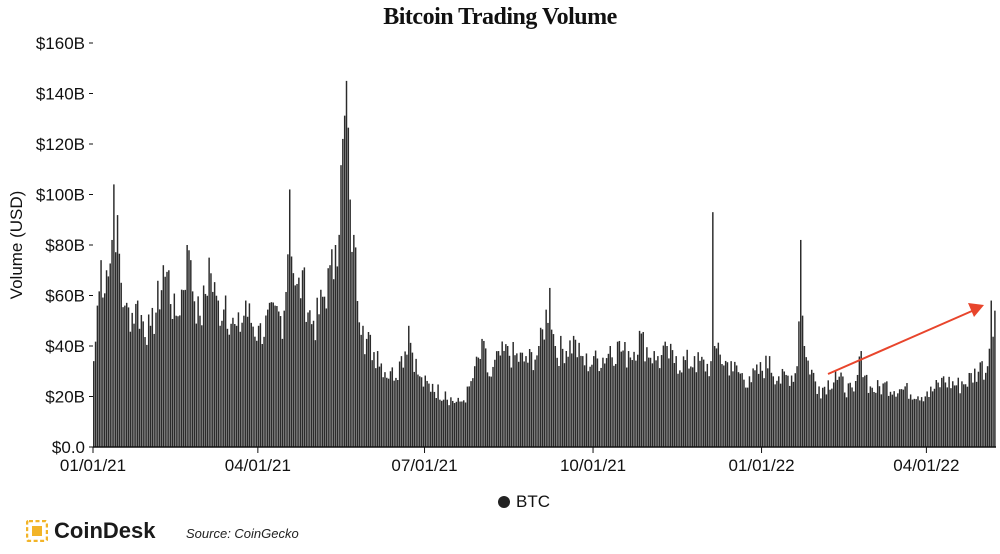 The height and width of the screenshot is (554, 1000). What do you see at coordinates (761, 465) in the screenshot?
I see `x-tick-label: 01/01/22` at bounding box center [761, 465].